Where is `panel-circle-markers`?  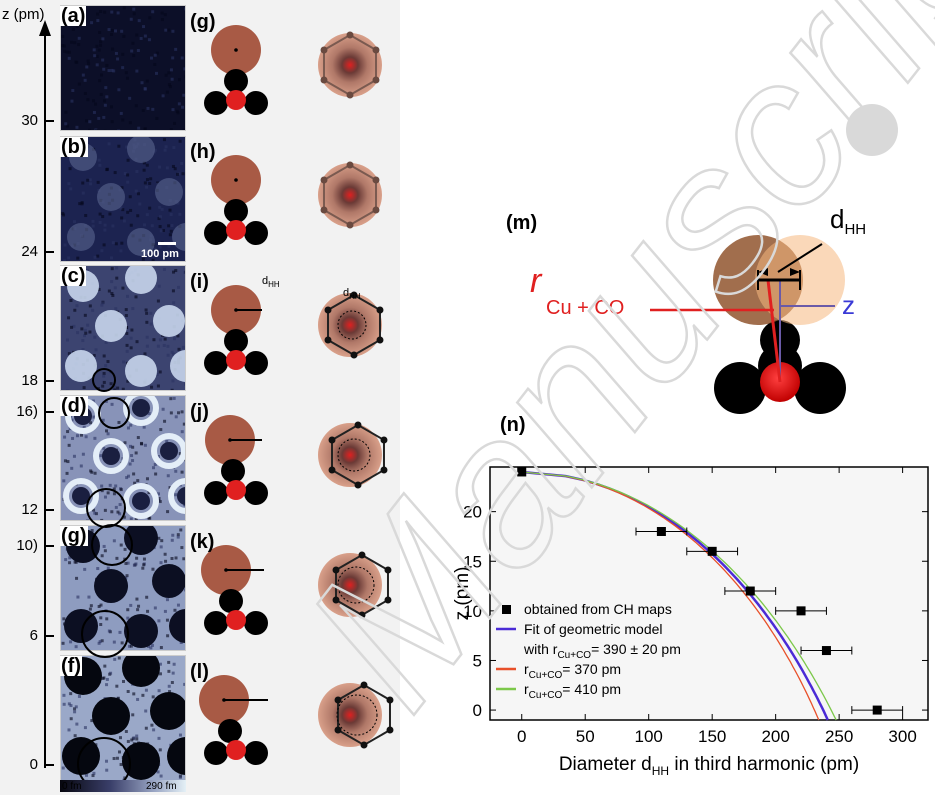
panel-circle-markers is located at coordinates (105, 579).